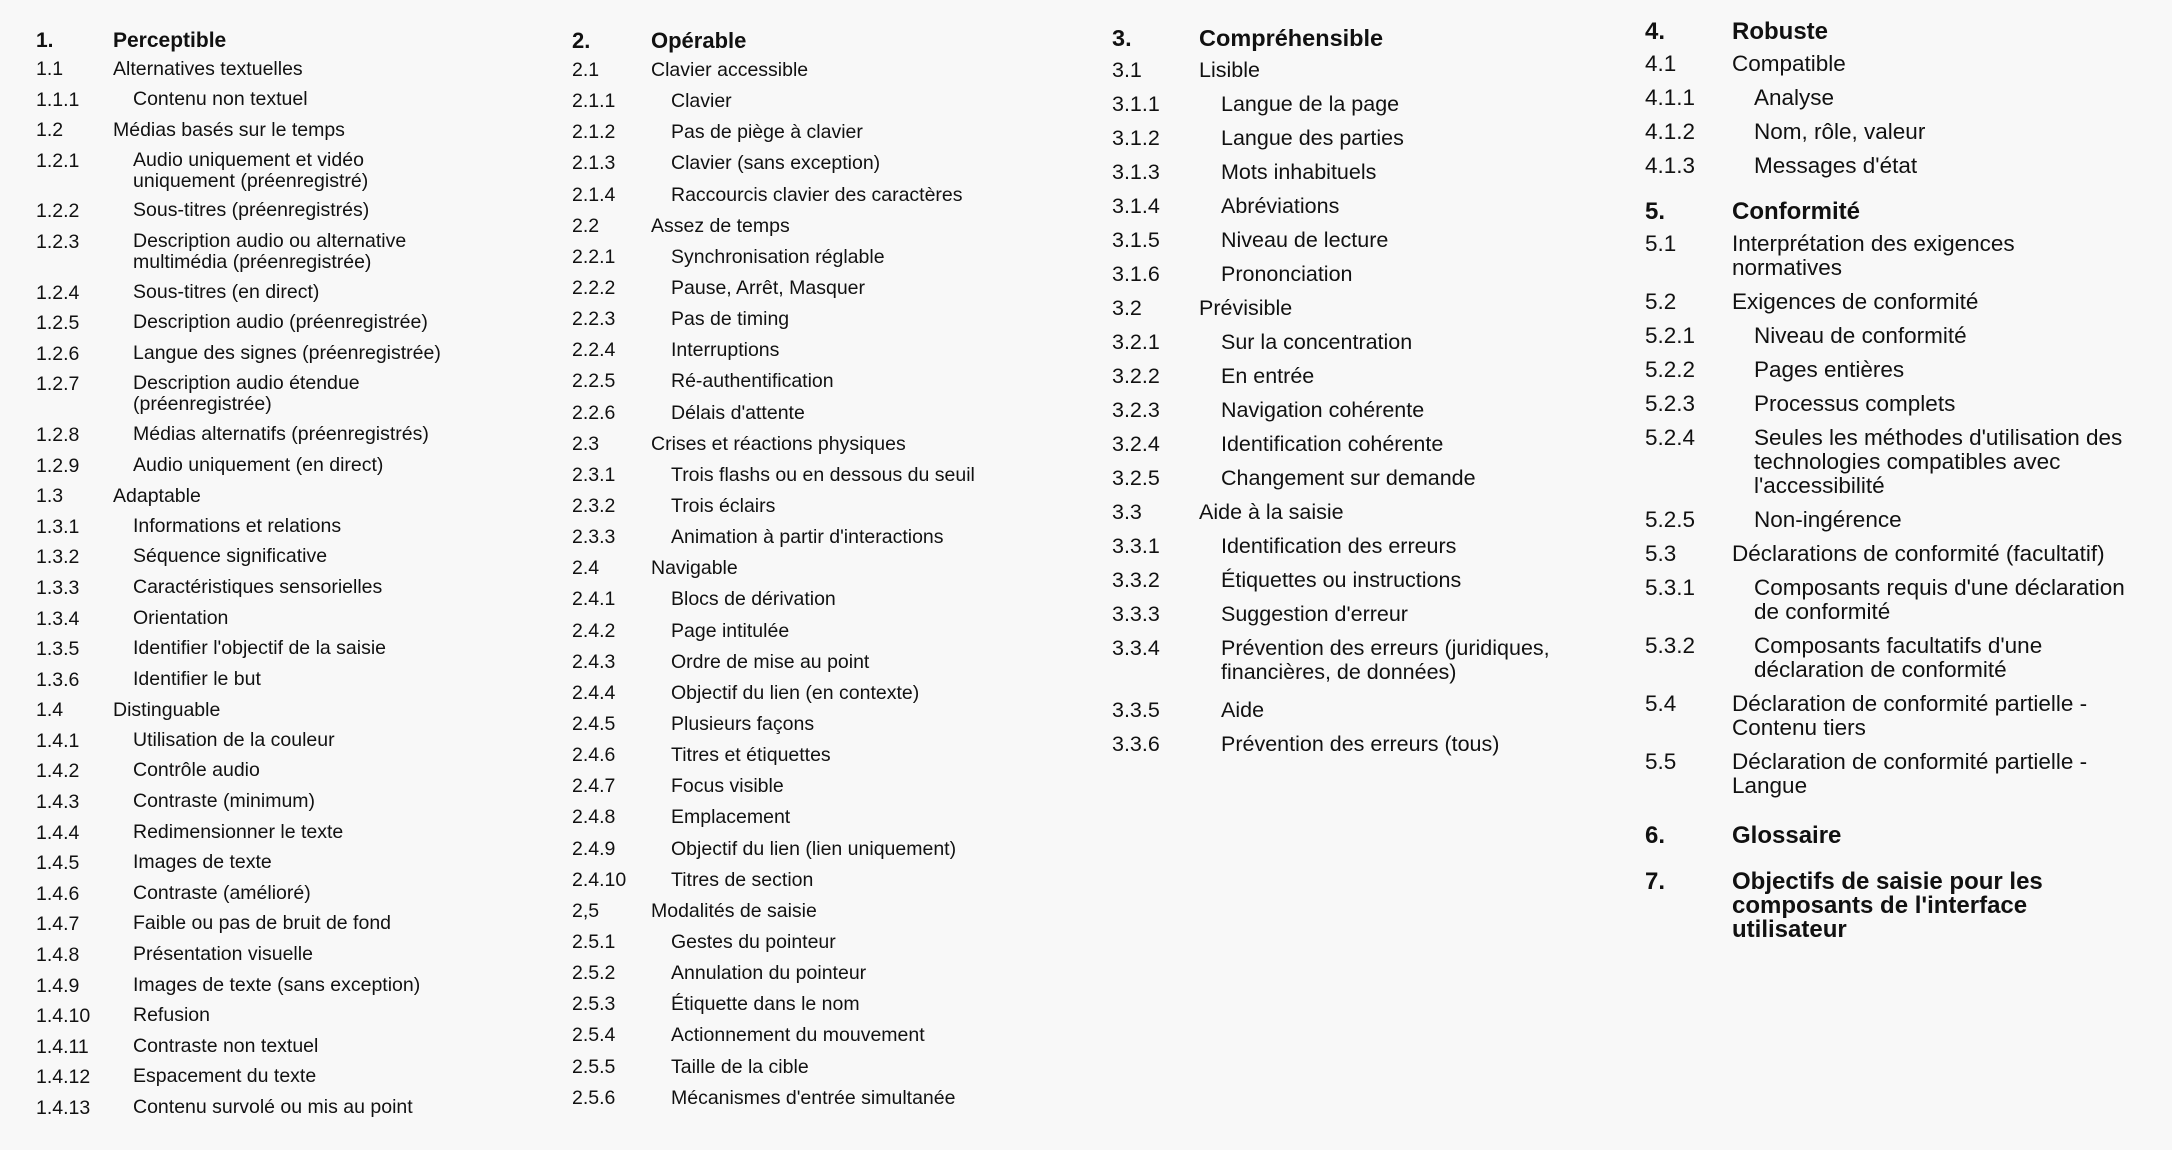 The image size is (2172, 1150). Describe the element at coordinates (296, 434) in the screenshot. I see `toc-criterion: 1.2.8 Médias alternatifs (préenregistrés)` at that location.